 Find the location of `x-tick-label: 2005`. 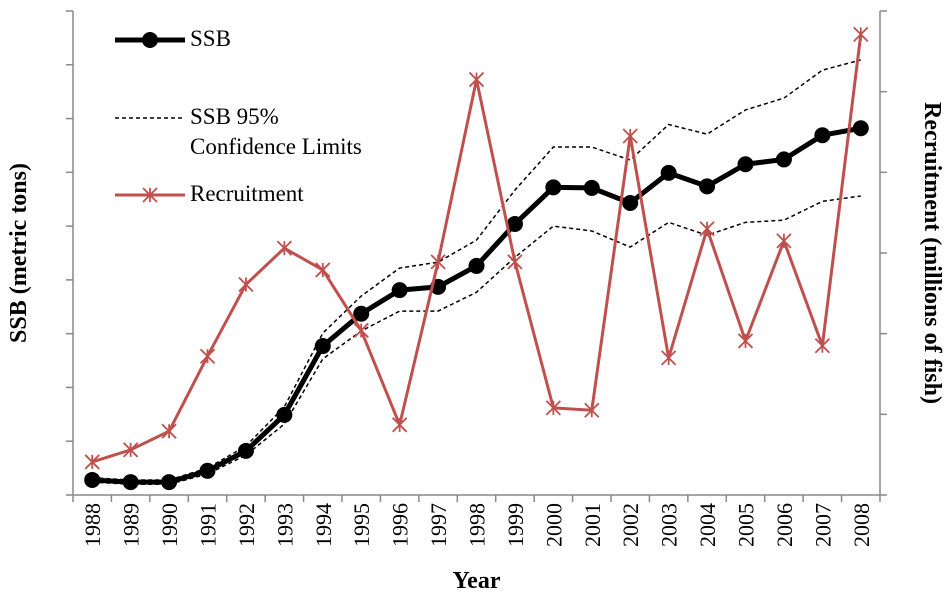

x-tick-label: 2005 is located at coordinates (746, 525).